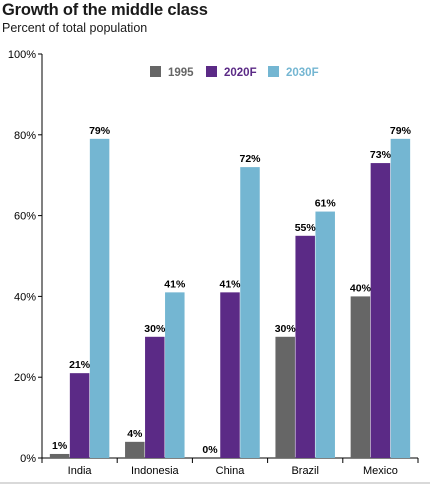 The image size is (430, 484). Describe the element at coordinates (22, 55) in the screenshot. I see `y-tick-label: 100%` at that location.